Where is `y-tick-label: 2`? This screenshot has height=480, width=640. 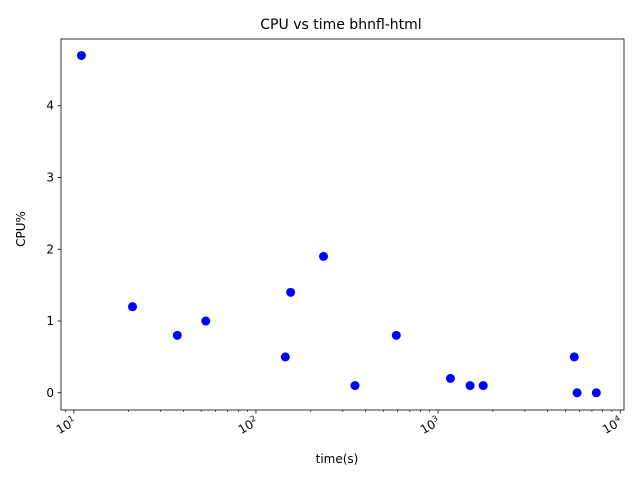
y-tick-label: 2 is located at coordinates (50, 249).